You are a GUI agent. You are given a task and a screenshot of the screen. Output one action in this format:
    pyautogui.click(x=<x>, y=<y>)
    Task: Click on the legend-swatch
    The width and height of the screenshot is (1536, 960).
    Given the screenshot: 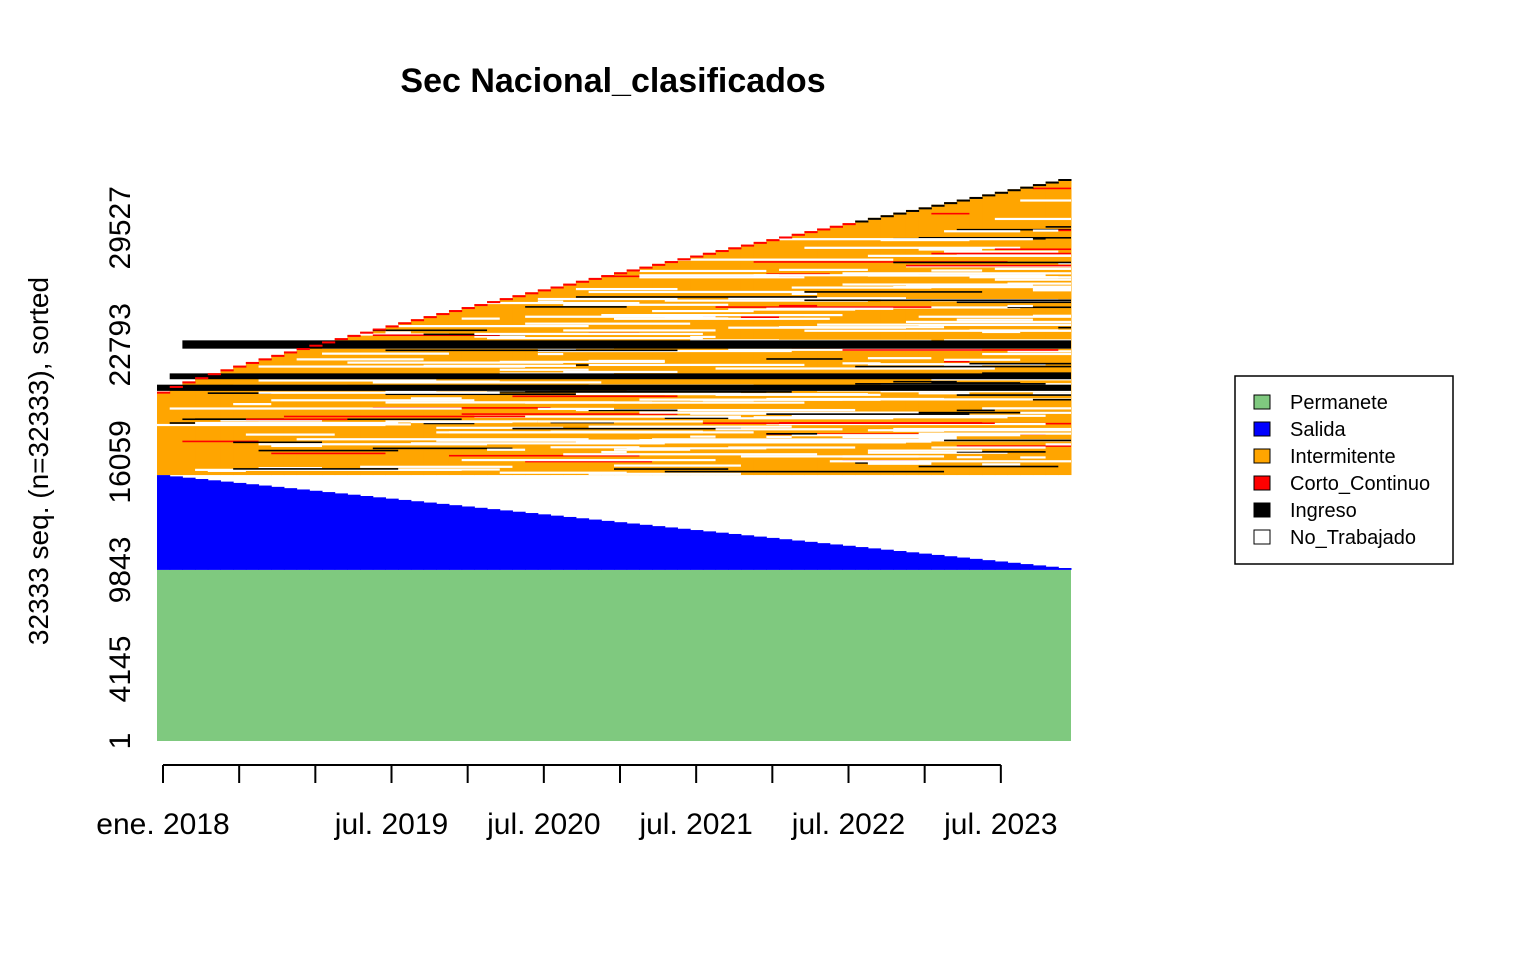 What is the action you would take?
    pyautogui.click(x=1262, y=402)
    